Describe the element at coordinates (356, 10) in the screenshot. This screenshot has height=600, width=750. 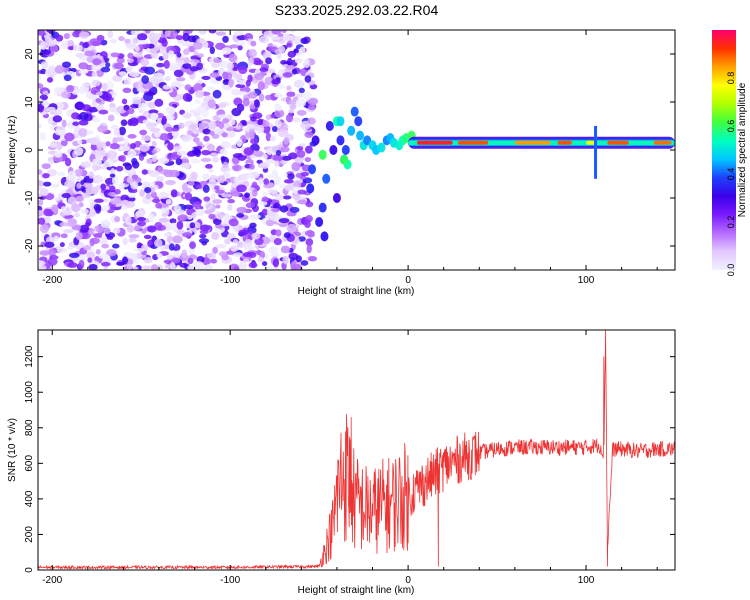
I see `figure-title: S233.2025.292.03.22.R04` at that location.